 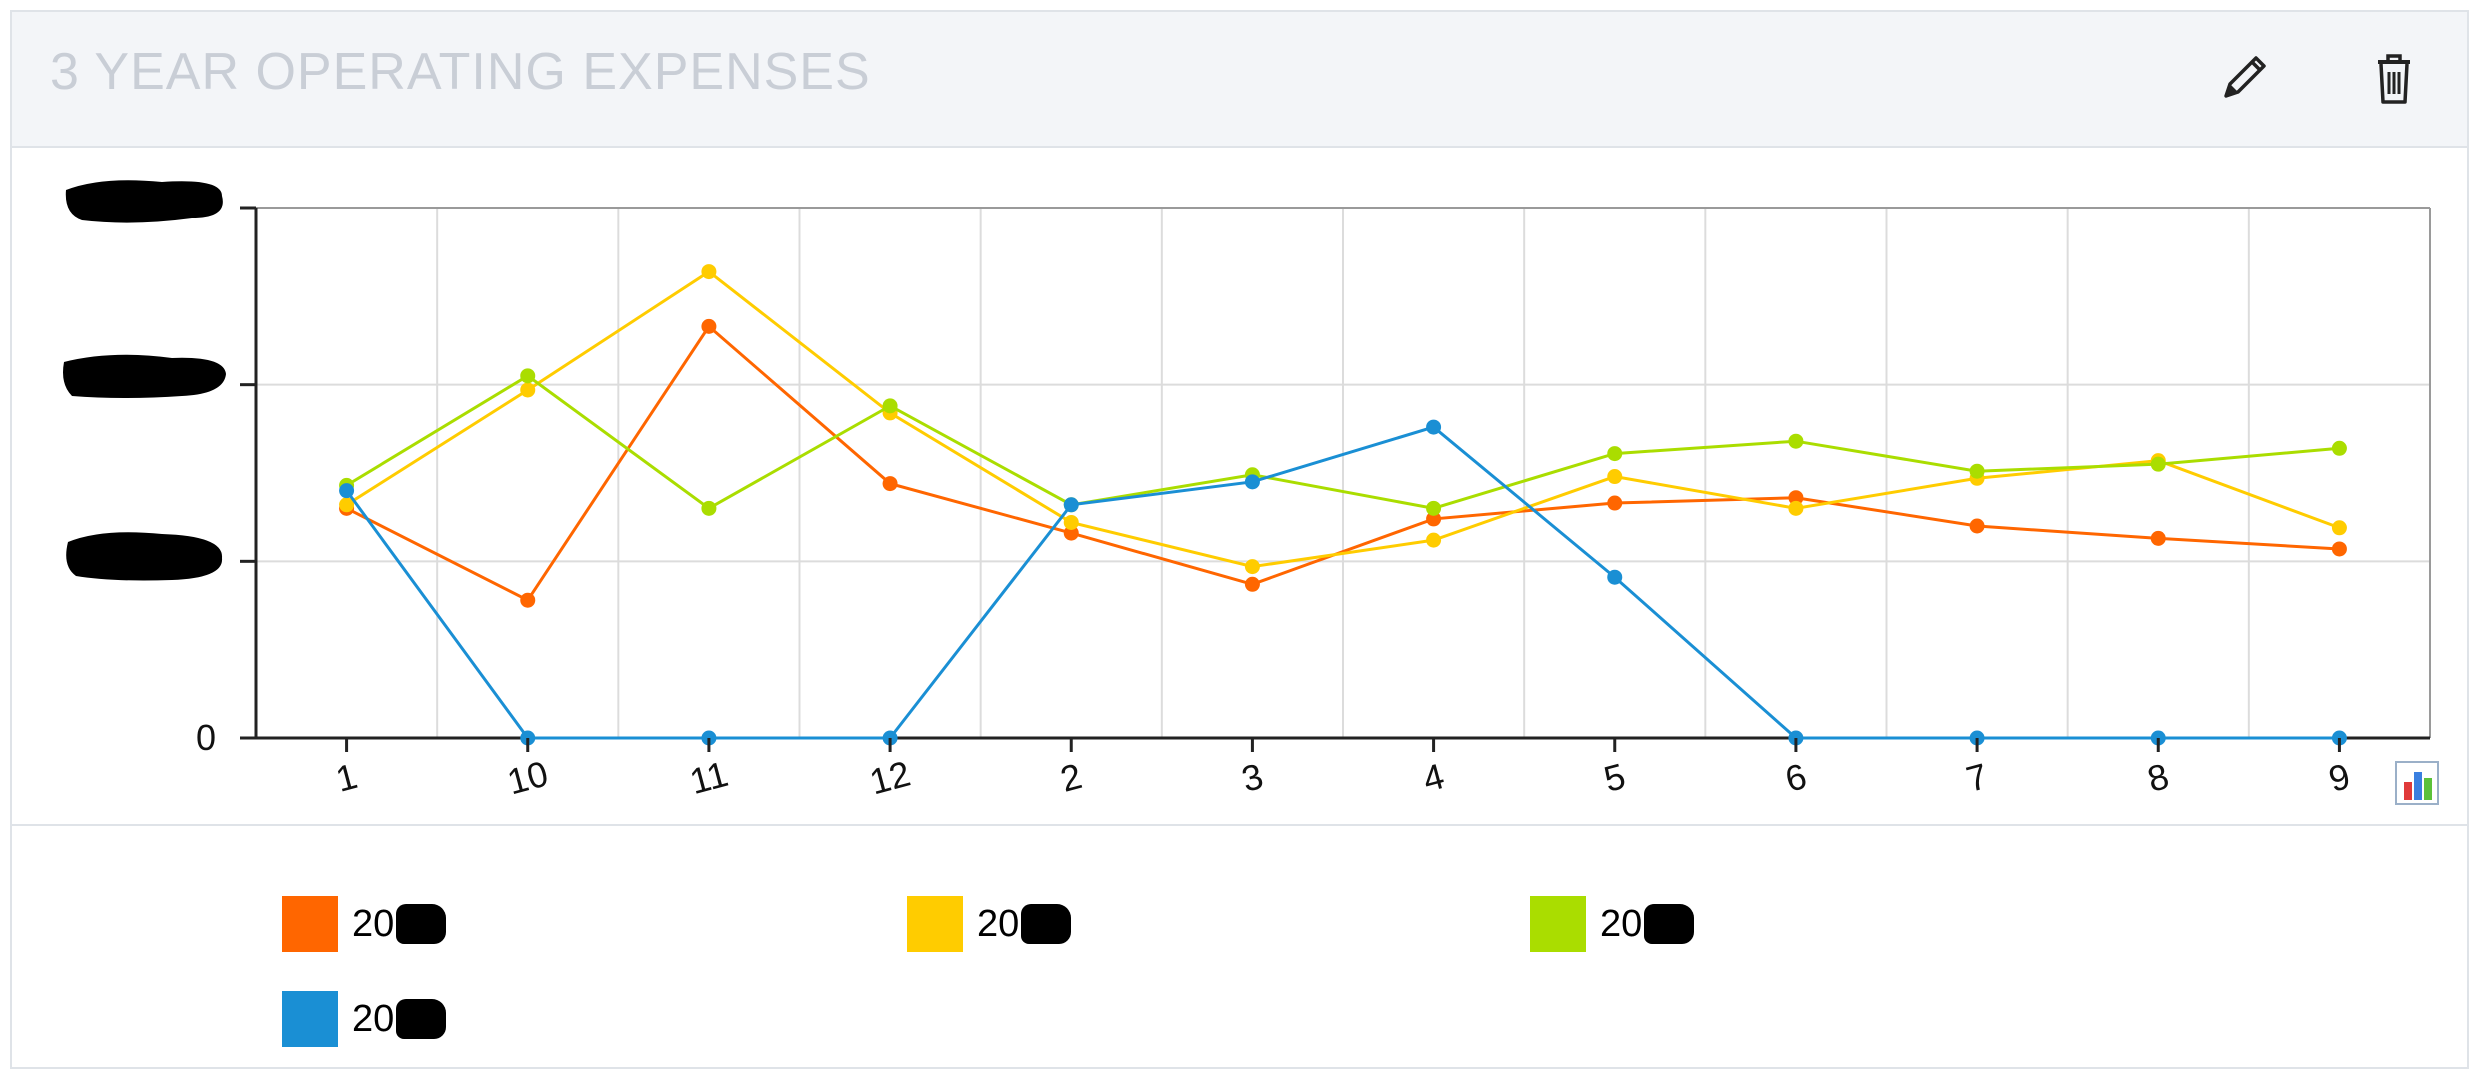 I want to click on pencil-icon, so click(x=2244, y=78).